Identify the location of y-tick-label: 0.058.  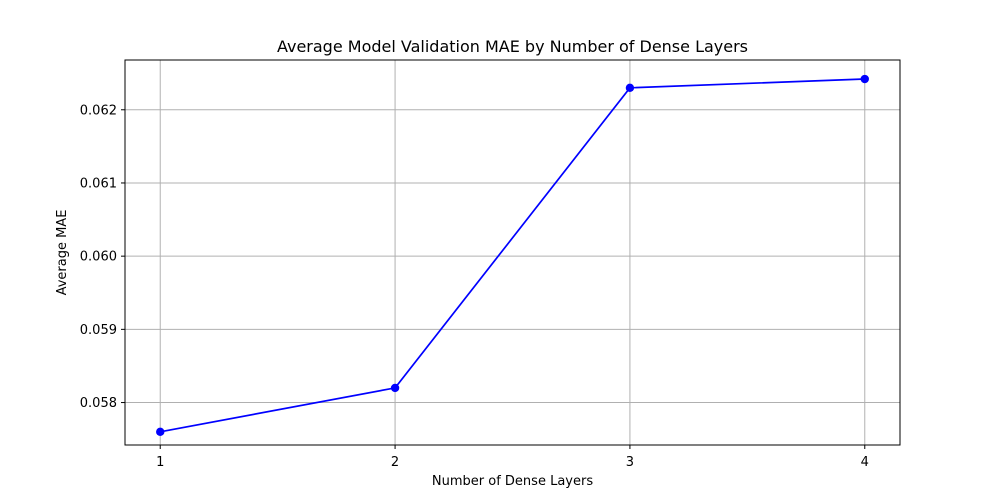
(98, 403).